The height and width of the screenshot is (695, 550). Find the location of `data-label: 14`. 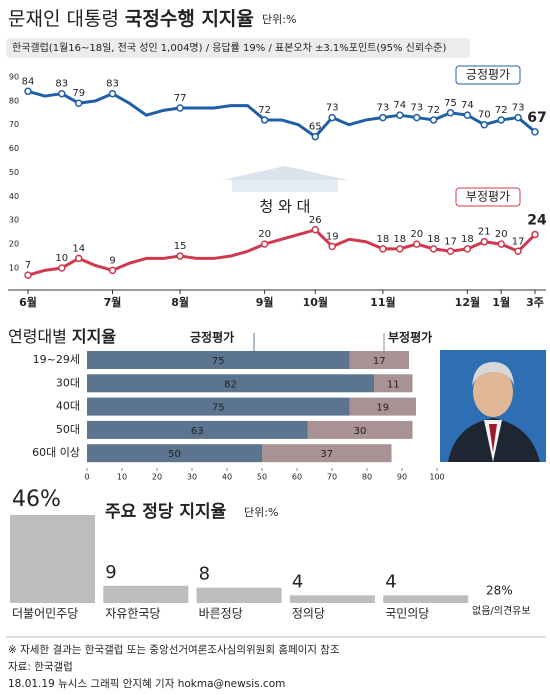

data-label: 14 is located at coordinates (78, 248).